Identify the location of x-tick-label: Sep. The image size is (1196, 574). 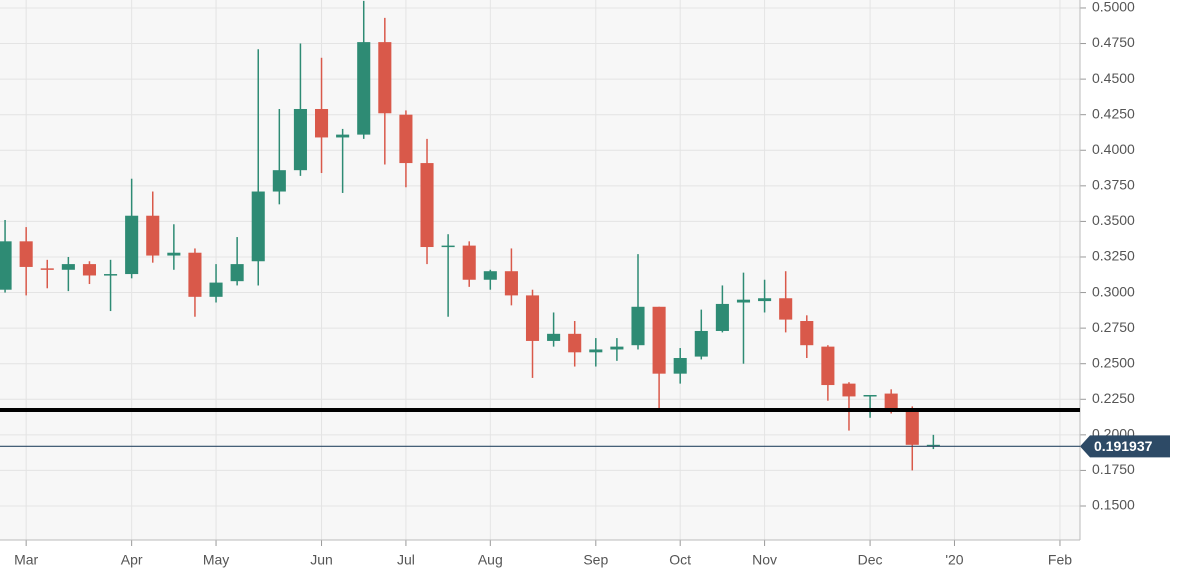
(595, 560).